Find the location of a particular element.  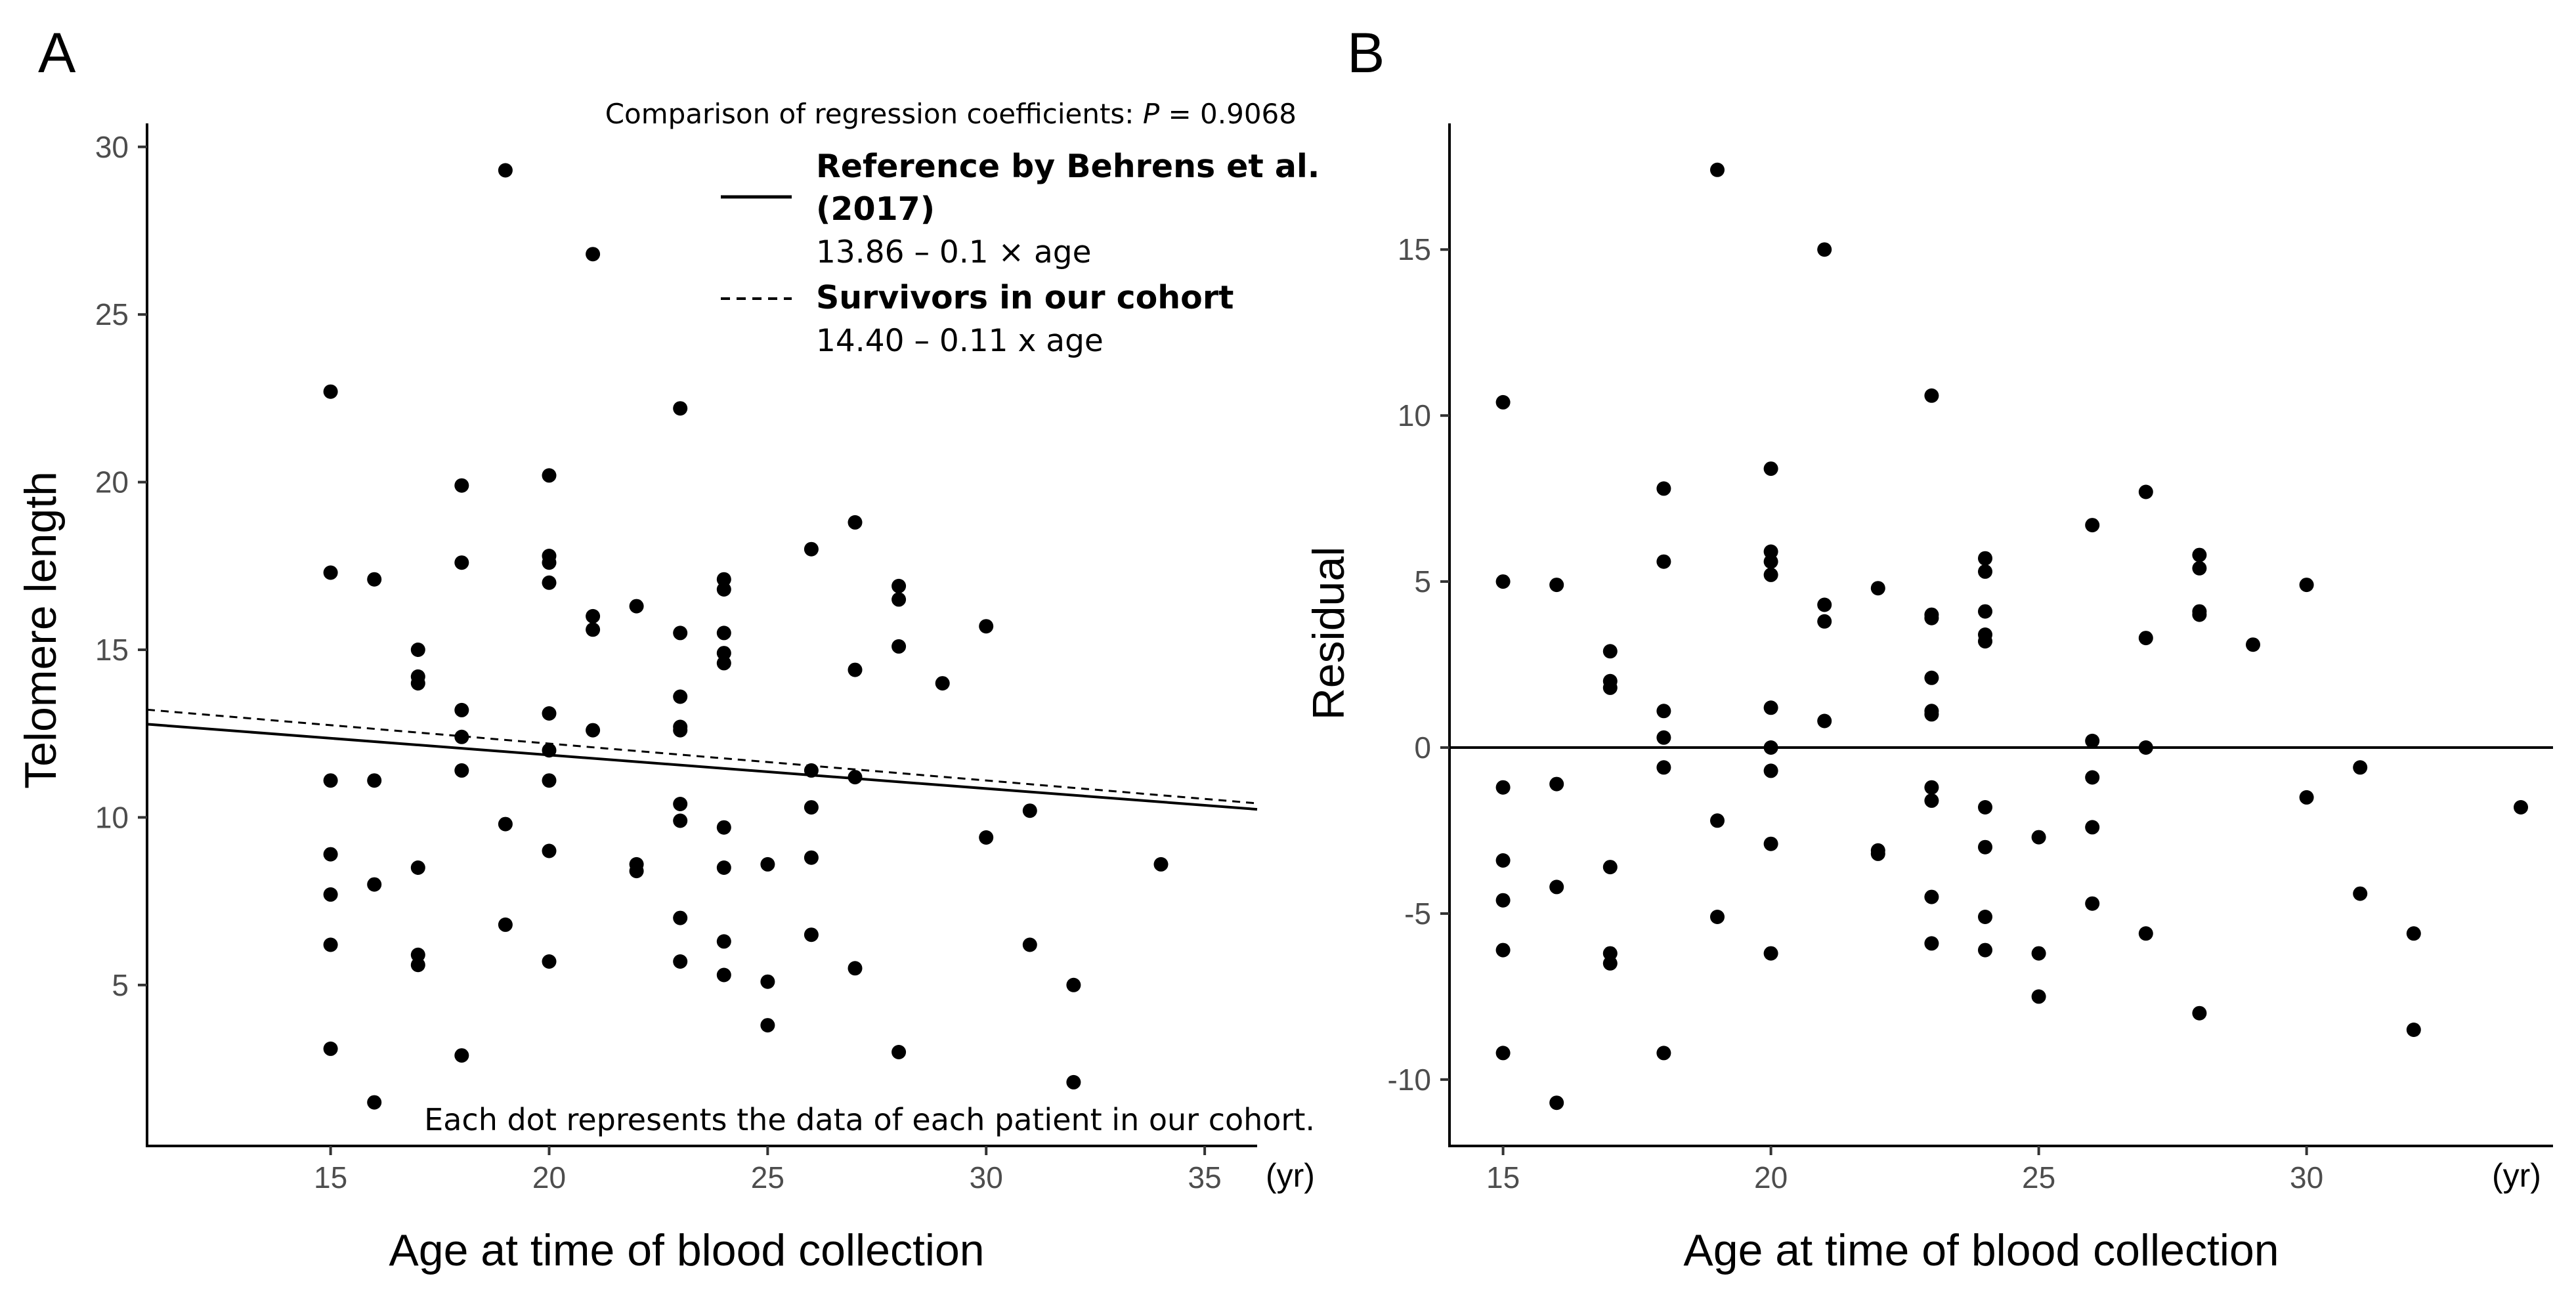

x-tick-label: 25 is located at coordinates (2038, 1177).